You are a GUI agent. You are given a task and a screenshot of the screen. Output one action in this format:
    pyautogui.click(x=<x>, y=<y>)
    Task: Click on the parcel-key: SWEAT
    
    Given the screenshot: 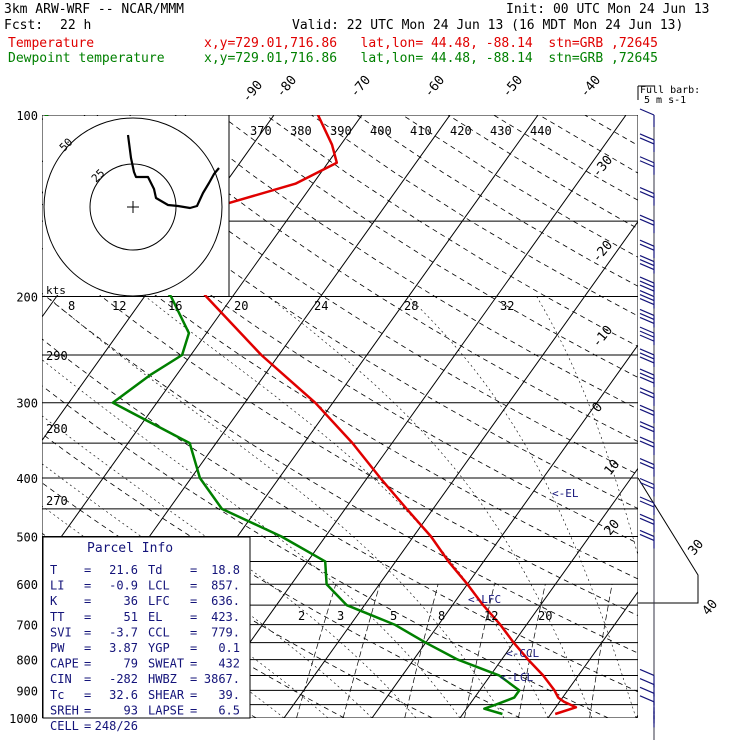 What is the action you would take?
    pyautogui.click(x=166, y=664)
    